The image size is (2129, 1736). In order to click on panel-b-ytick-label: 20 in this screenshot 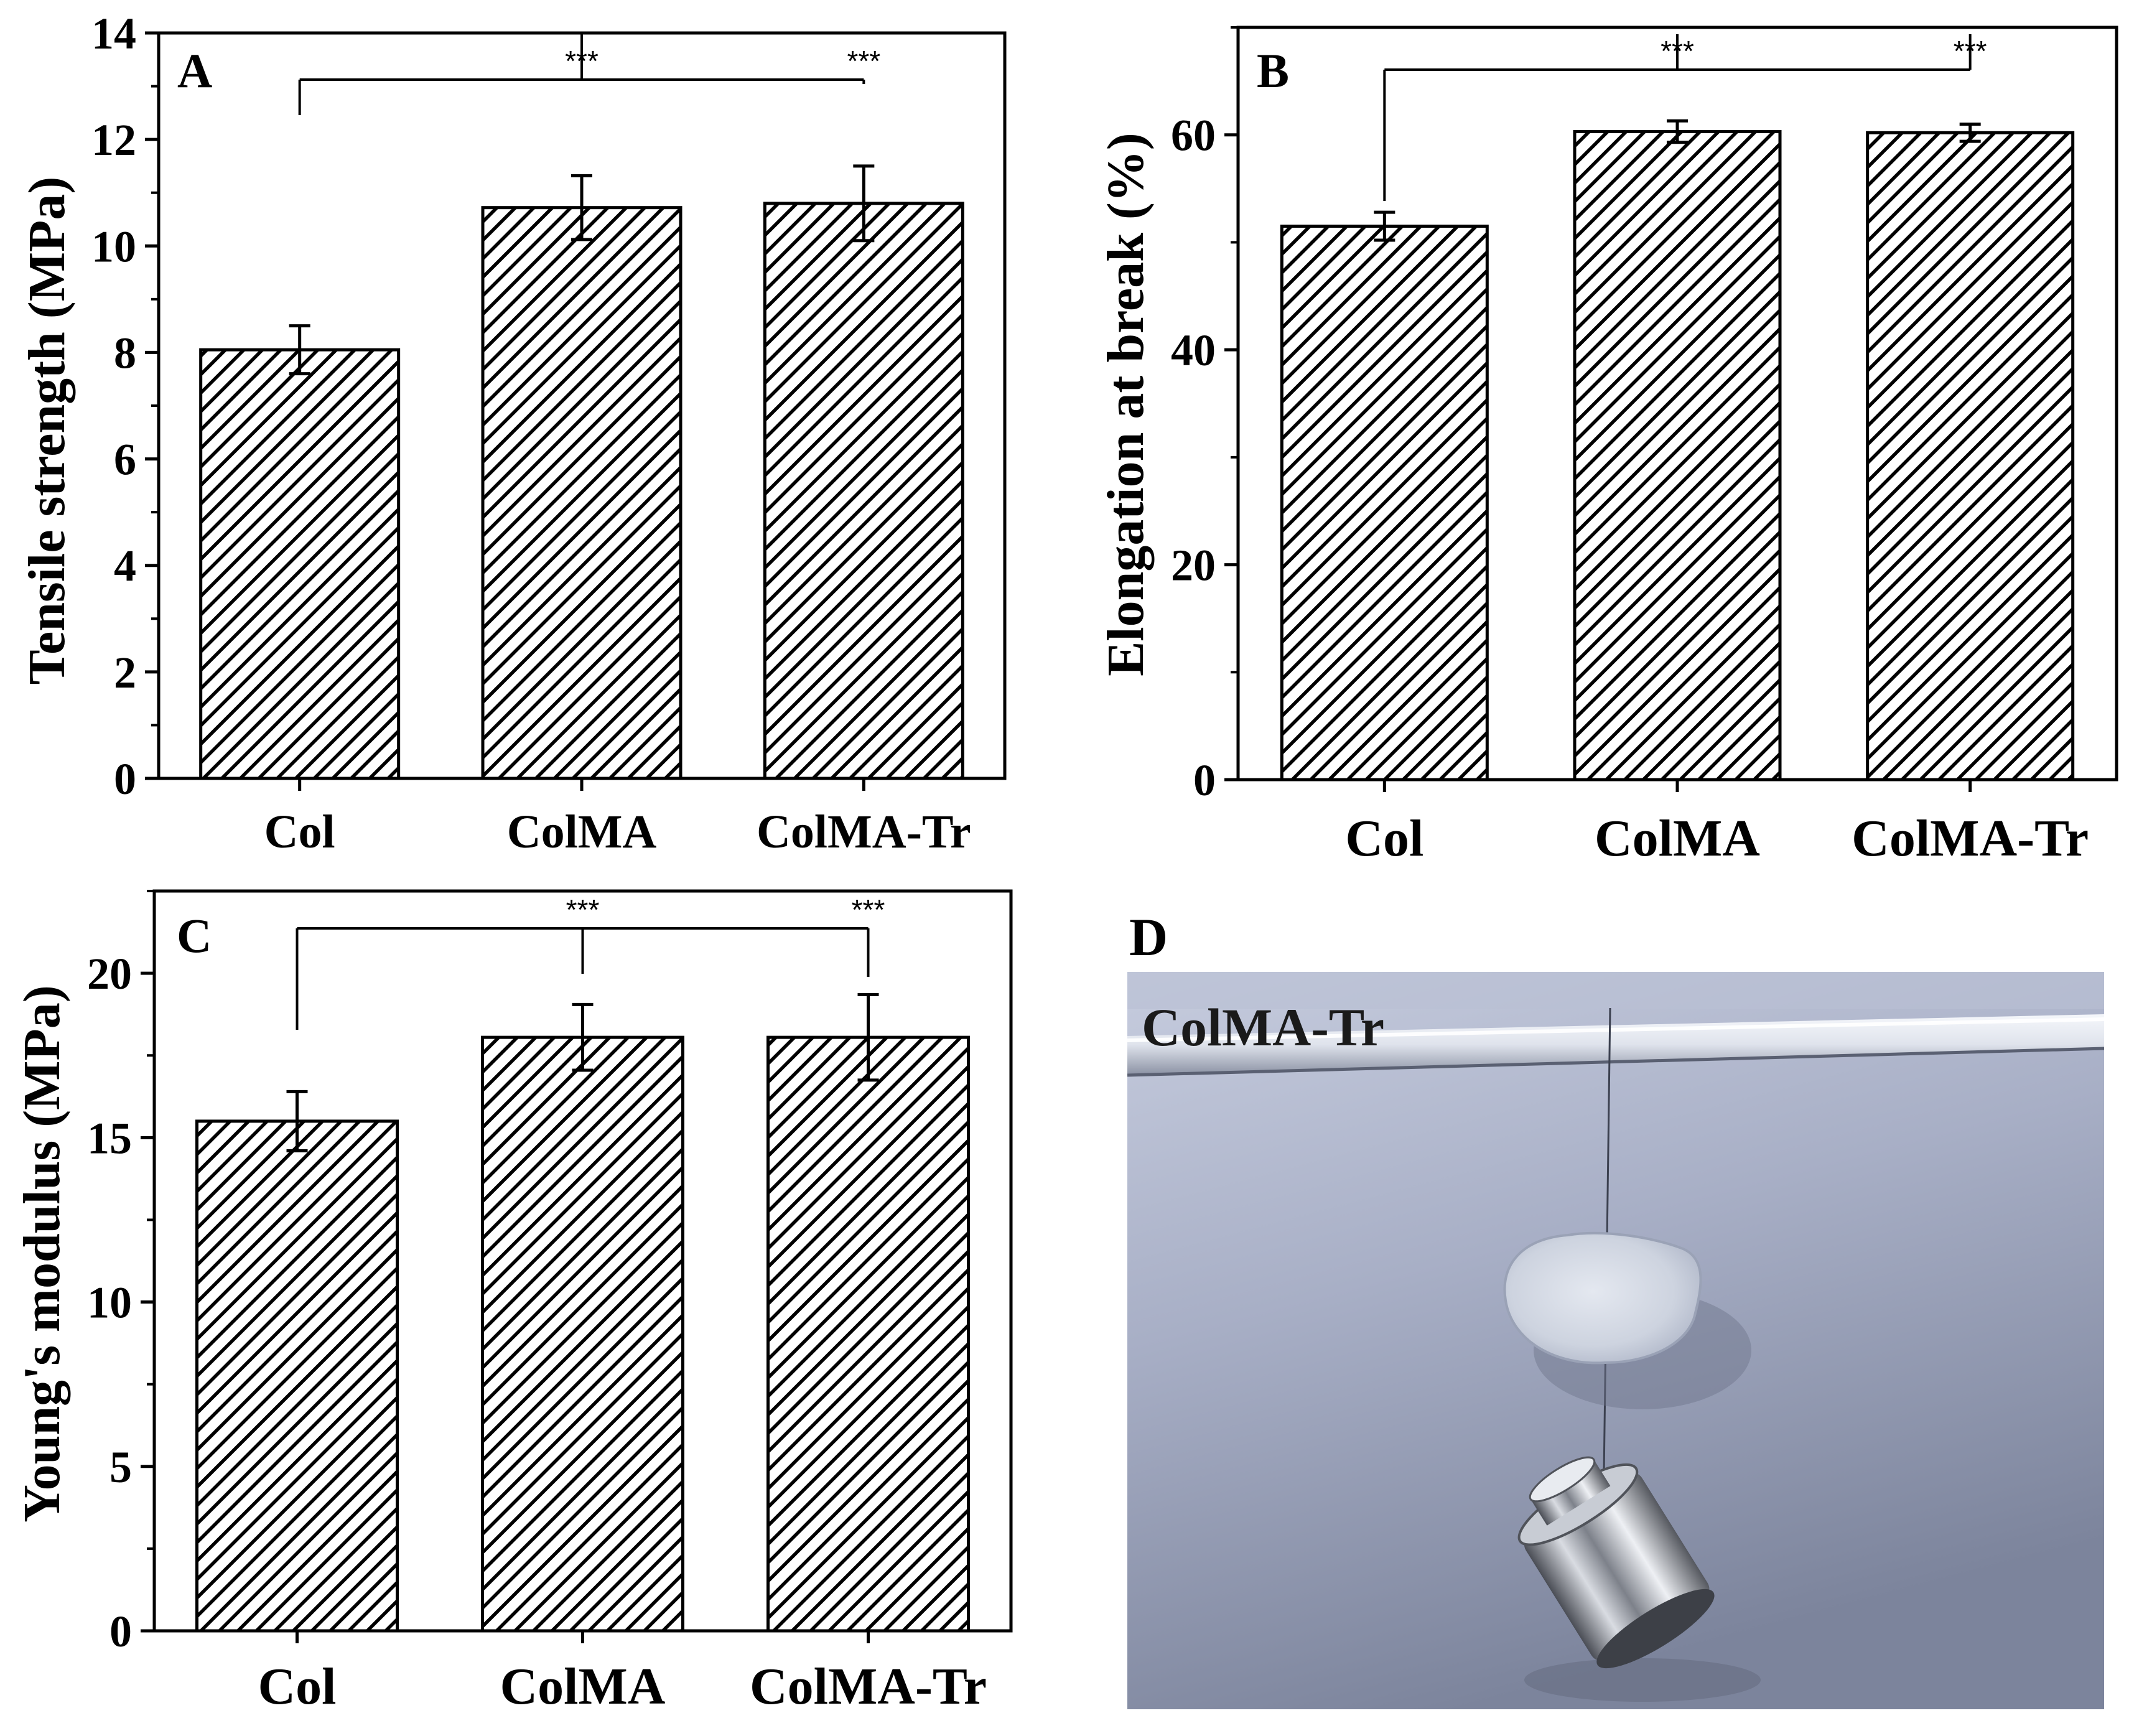, I will do `click(1193, 565)`.